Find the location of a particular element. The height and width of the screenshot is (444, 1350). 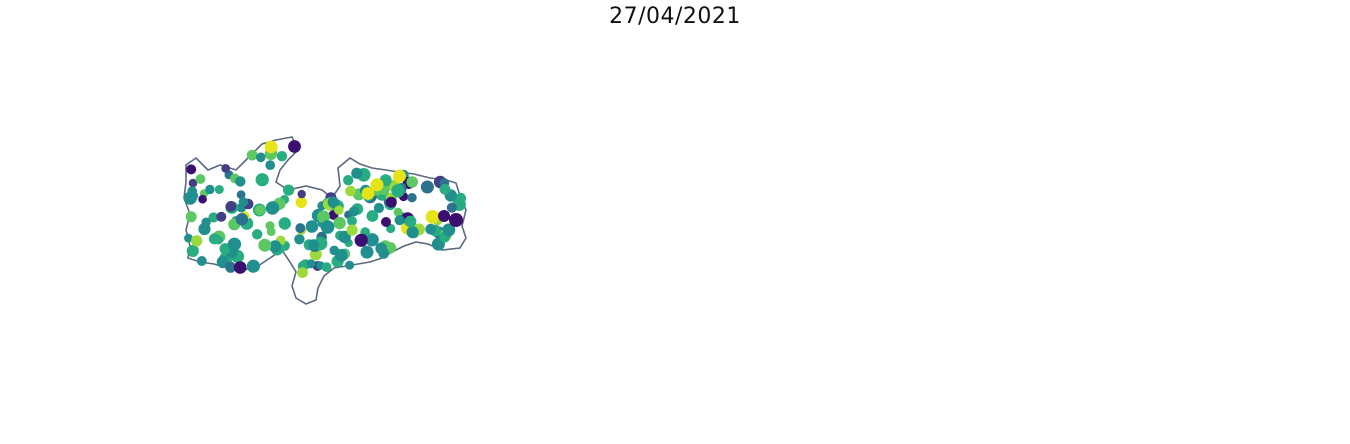

choropleth-map is located at coordinates (704, 226).